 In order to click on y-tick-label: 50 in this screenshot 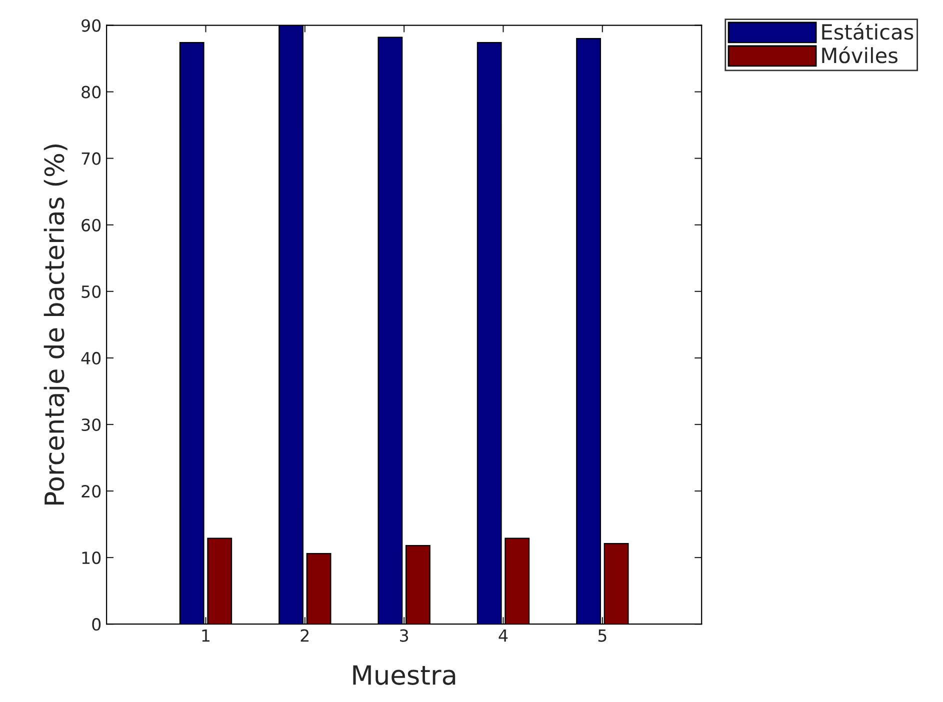, I will do `click(91, 291)`.